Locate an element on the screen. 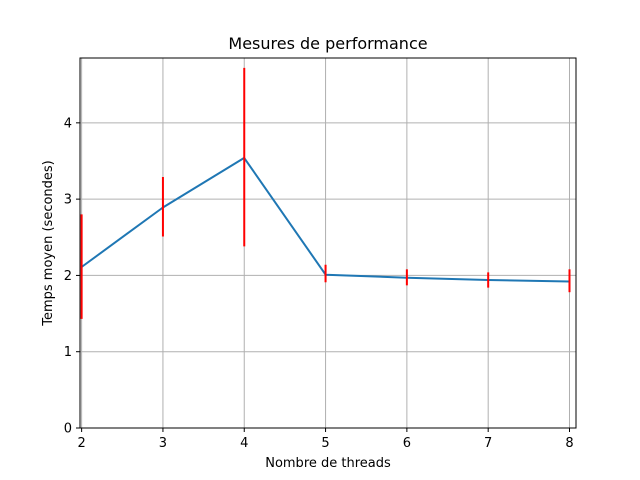 Image resolution: width=640 pixels, height=480 pixels. x-tick-label: 8 is located at coordinates (569, 443).